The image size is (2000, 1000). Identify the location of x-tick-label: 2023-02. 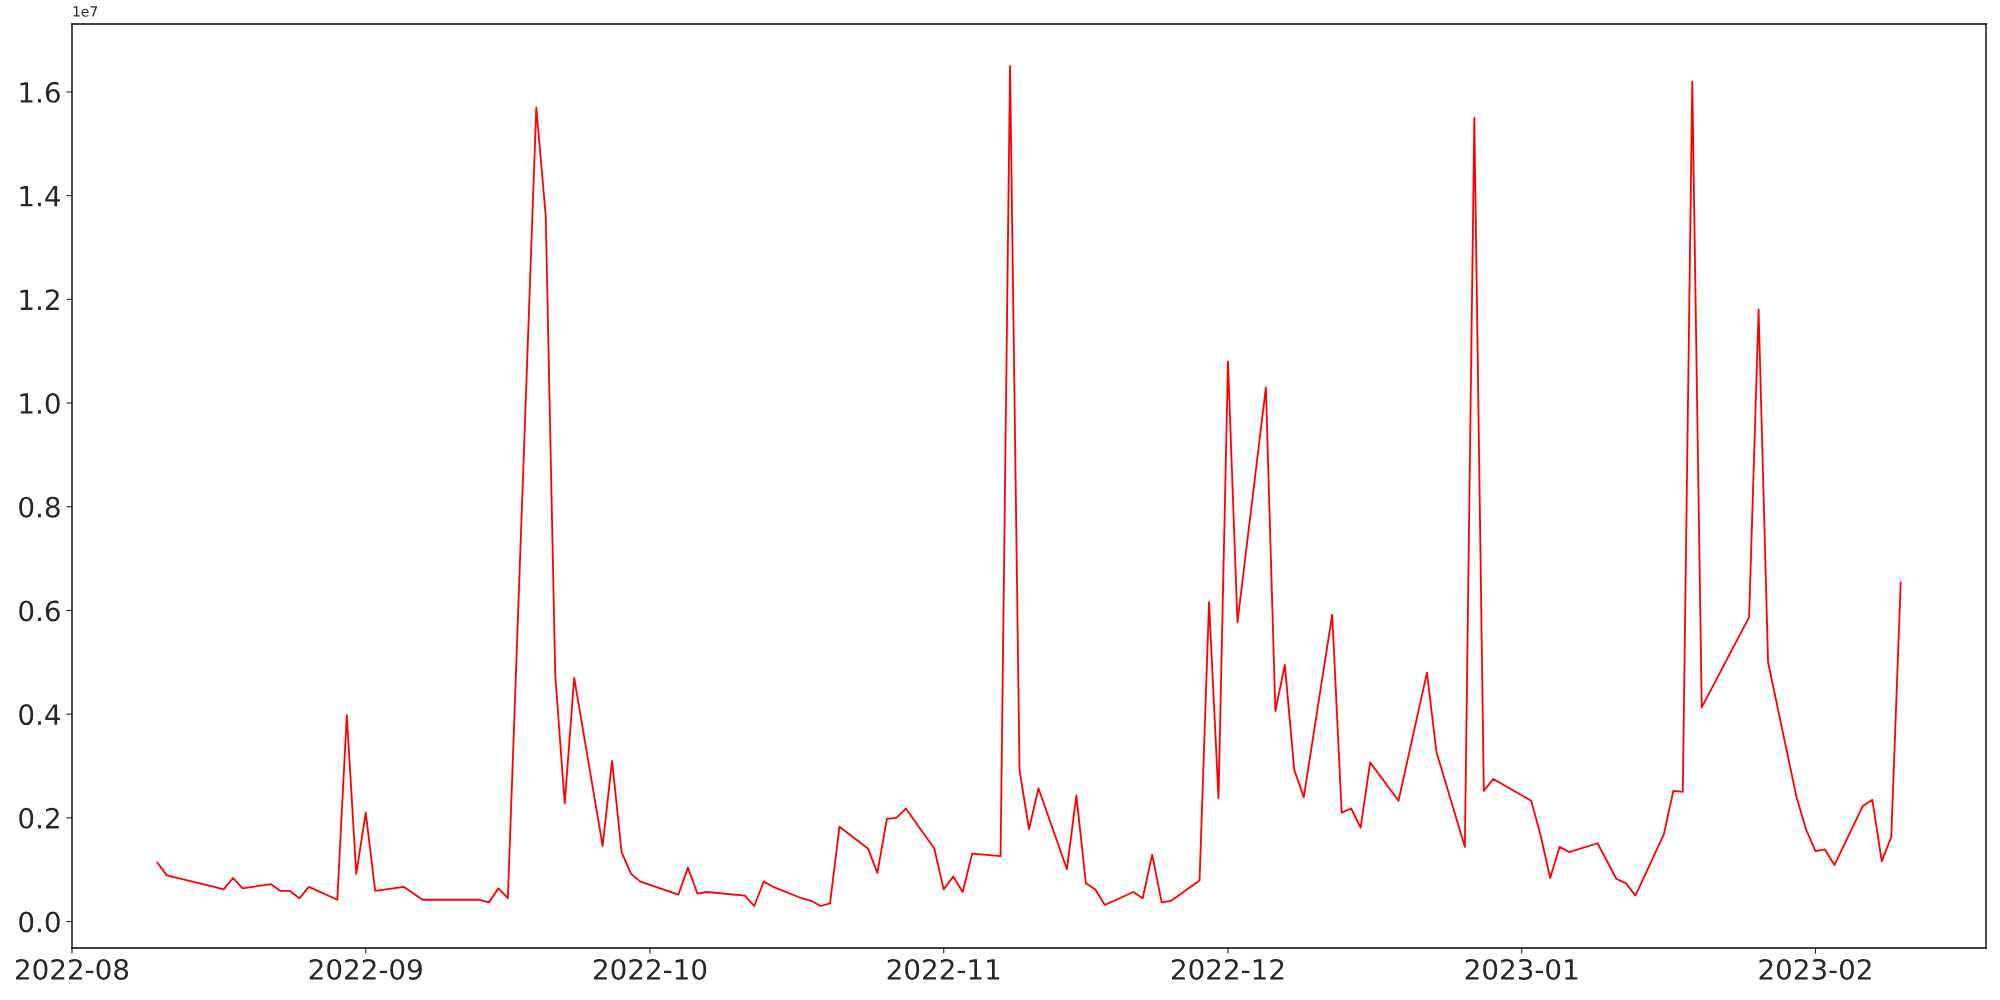
(1815, 969).